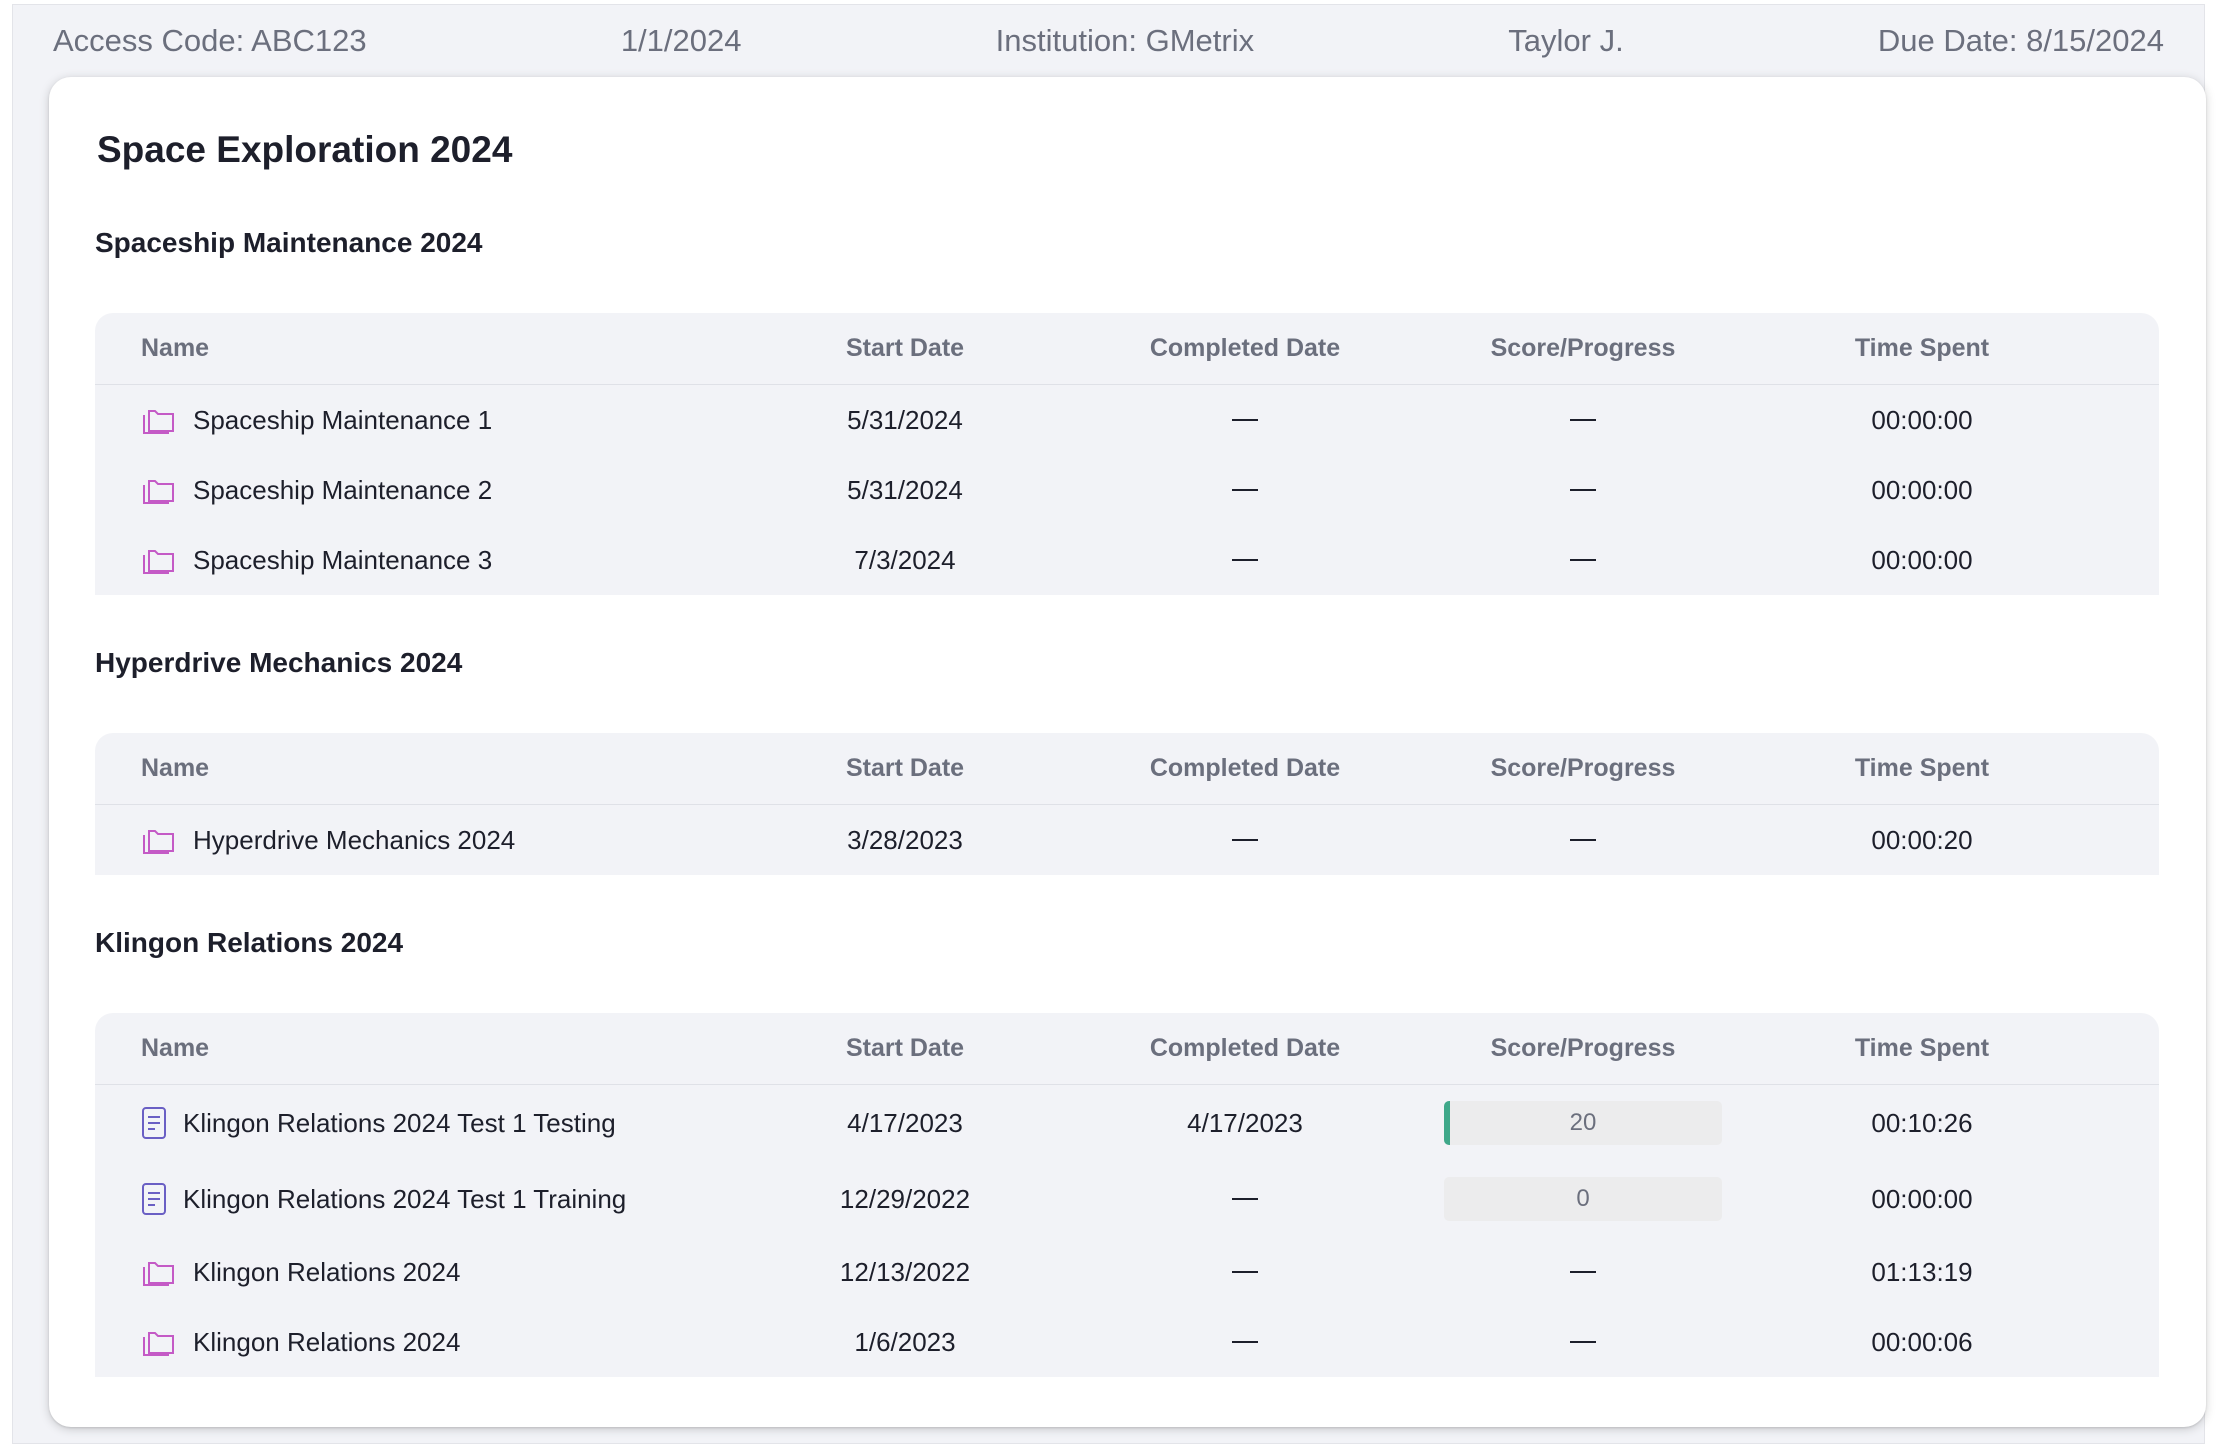  Describe the element at coordinates (1922, 839) in the screenshot. I see `row-time-spent: 00:00:20` at that location.